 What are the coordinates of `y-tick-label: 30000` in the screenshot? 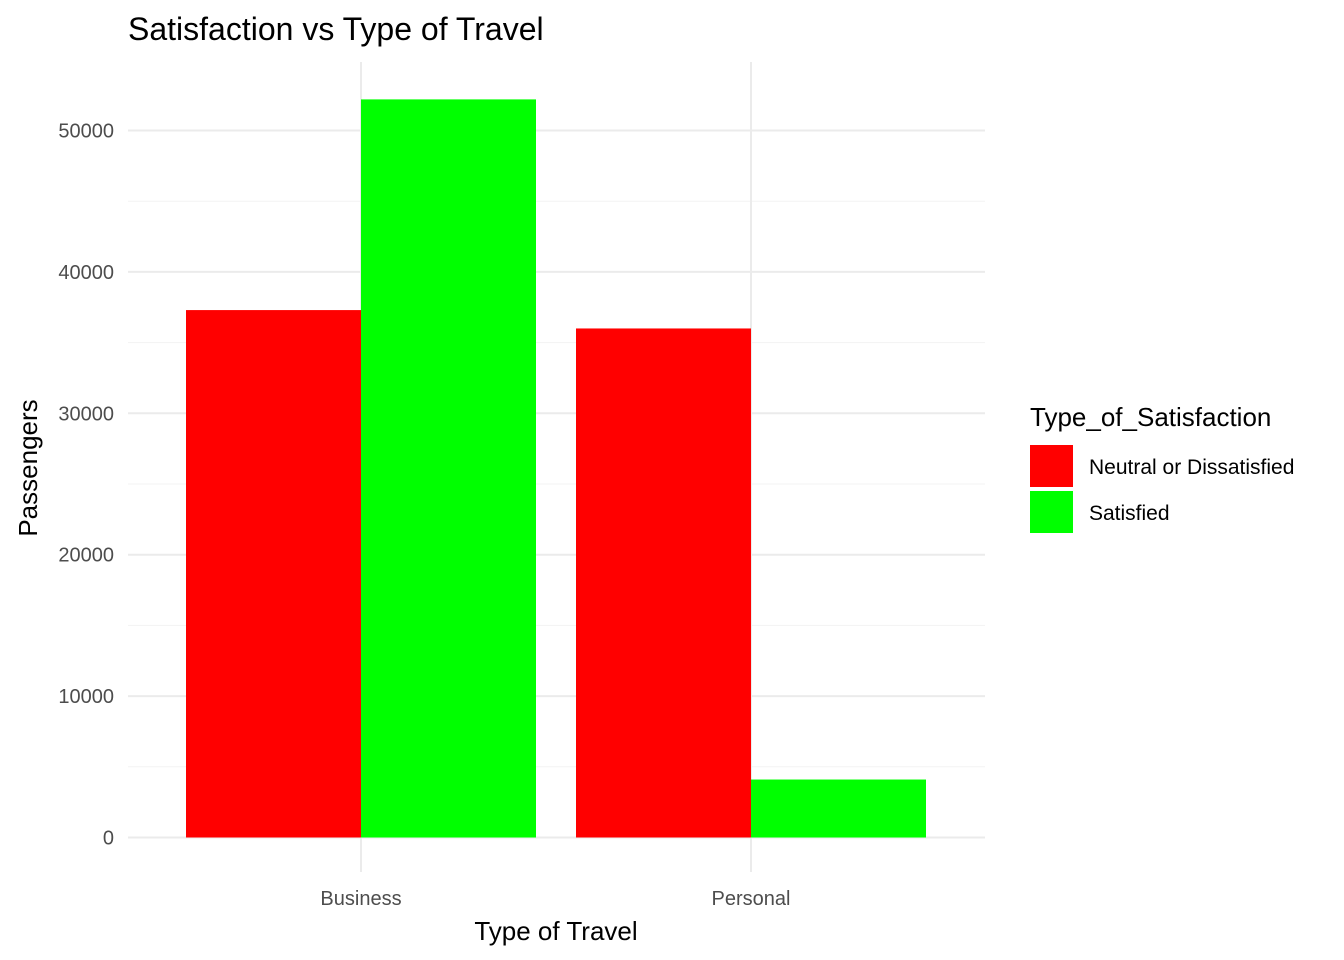 It's located at (86, 414).